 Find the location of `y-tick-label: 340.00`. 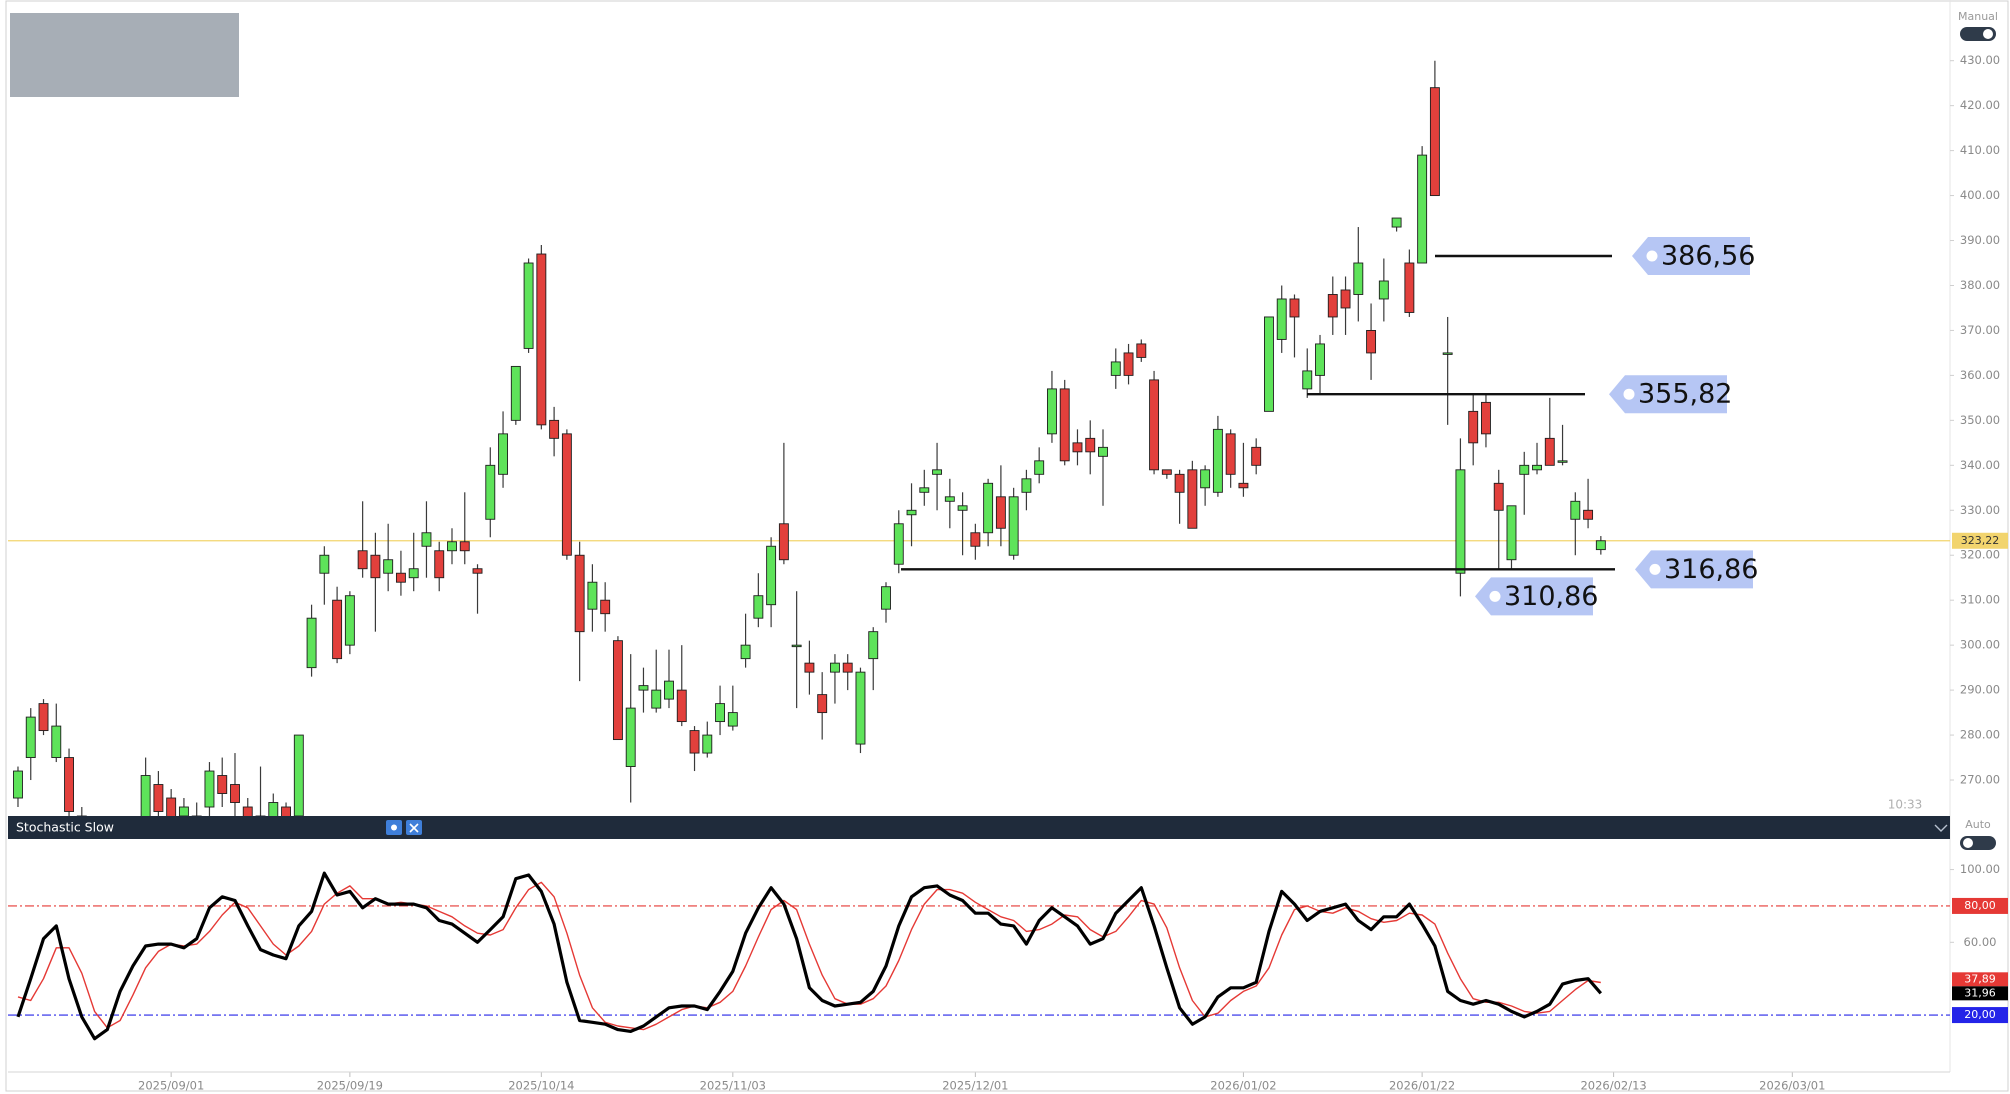

y-tick-label: 340.00 is located at coordinates (1980, 465).